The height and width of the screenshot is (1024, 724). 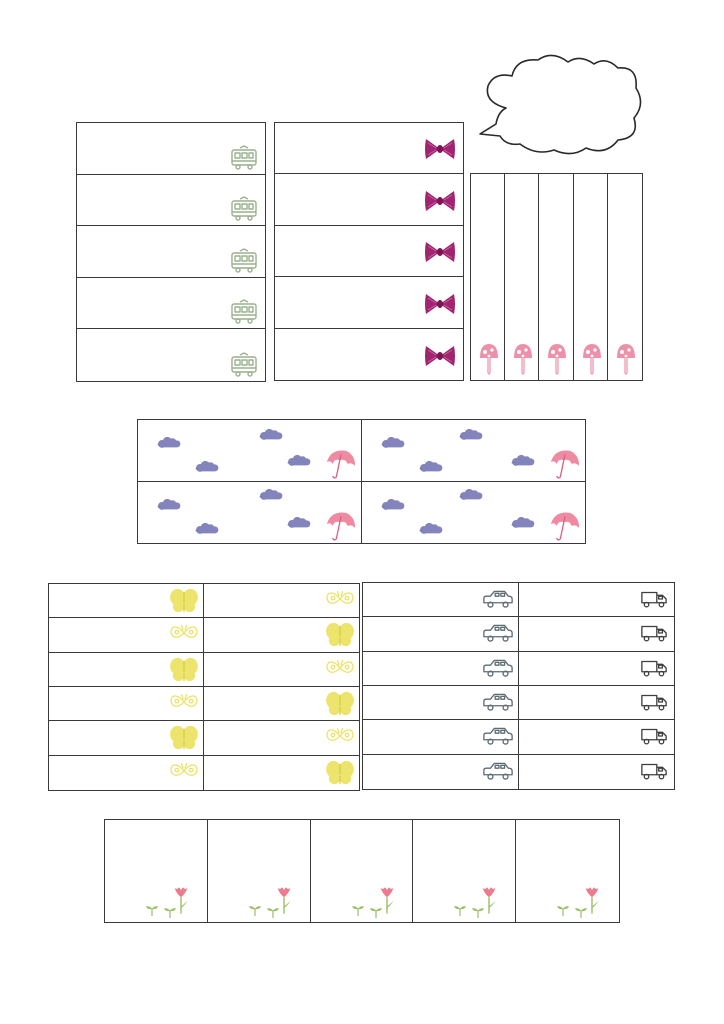 What do you see at coordinates (556, 277) in the screenshot?
I see `mushroom-strip-row` at bounding box center [556, 277].